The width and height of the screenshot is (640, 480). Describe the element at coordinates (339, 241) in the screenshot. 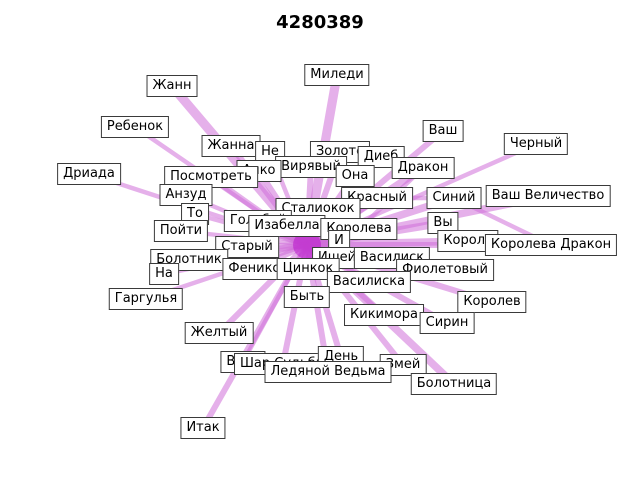

I see `node-label-и: И` at that location.